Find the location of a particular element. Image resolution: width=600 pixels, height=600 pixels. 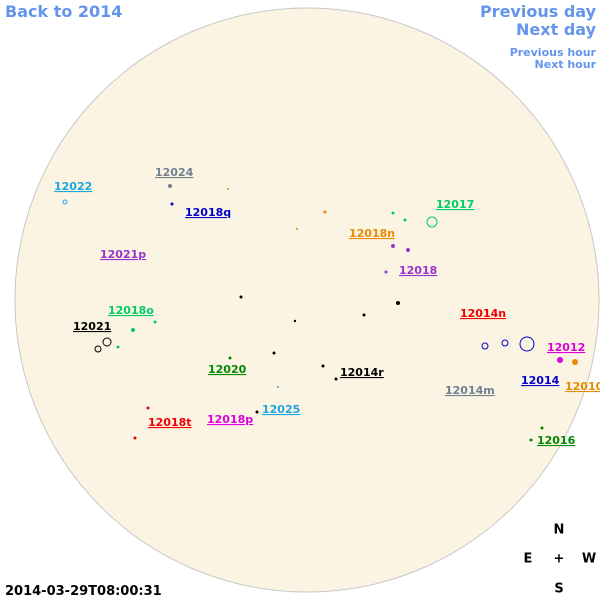

compass-center: + is located at coordinates (559, 559).